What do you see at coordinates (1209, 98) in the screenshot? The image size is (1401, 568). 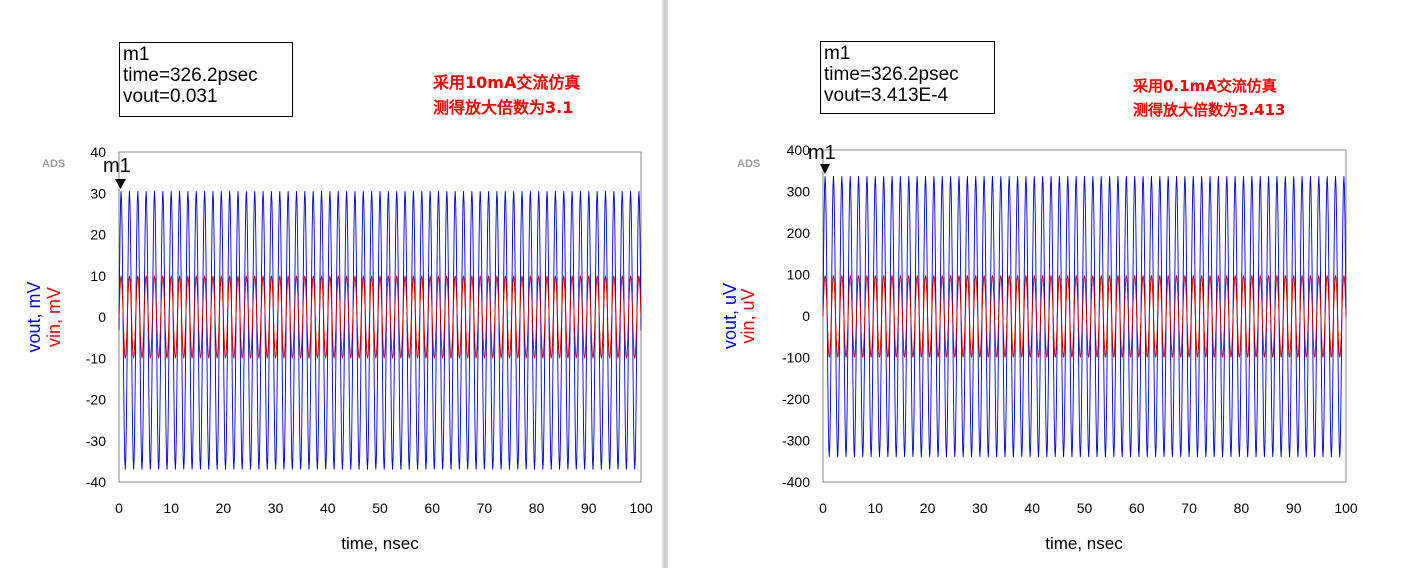 I see `annotation-note: 采用0.1mA交流仿真 测得放大倍数为3.413` at bounding box center [1209, 98].